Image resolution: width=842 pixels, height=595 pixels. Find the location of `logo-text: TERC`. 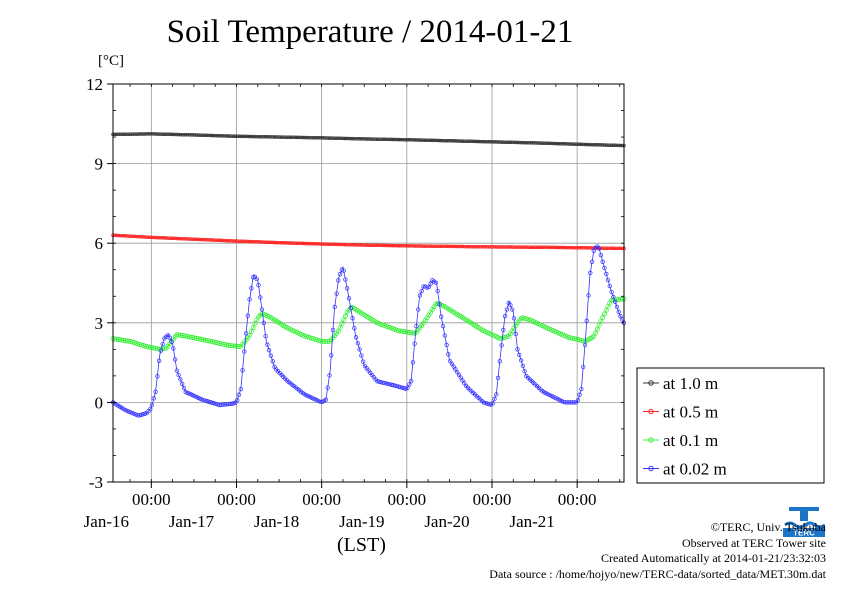

logo-text: TERC is located at coordinates (804, 533).